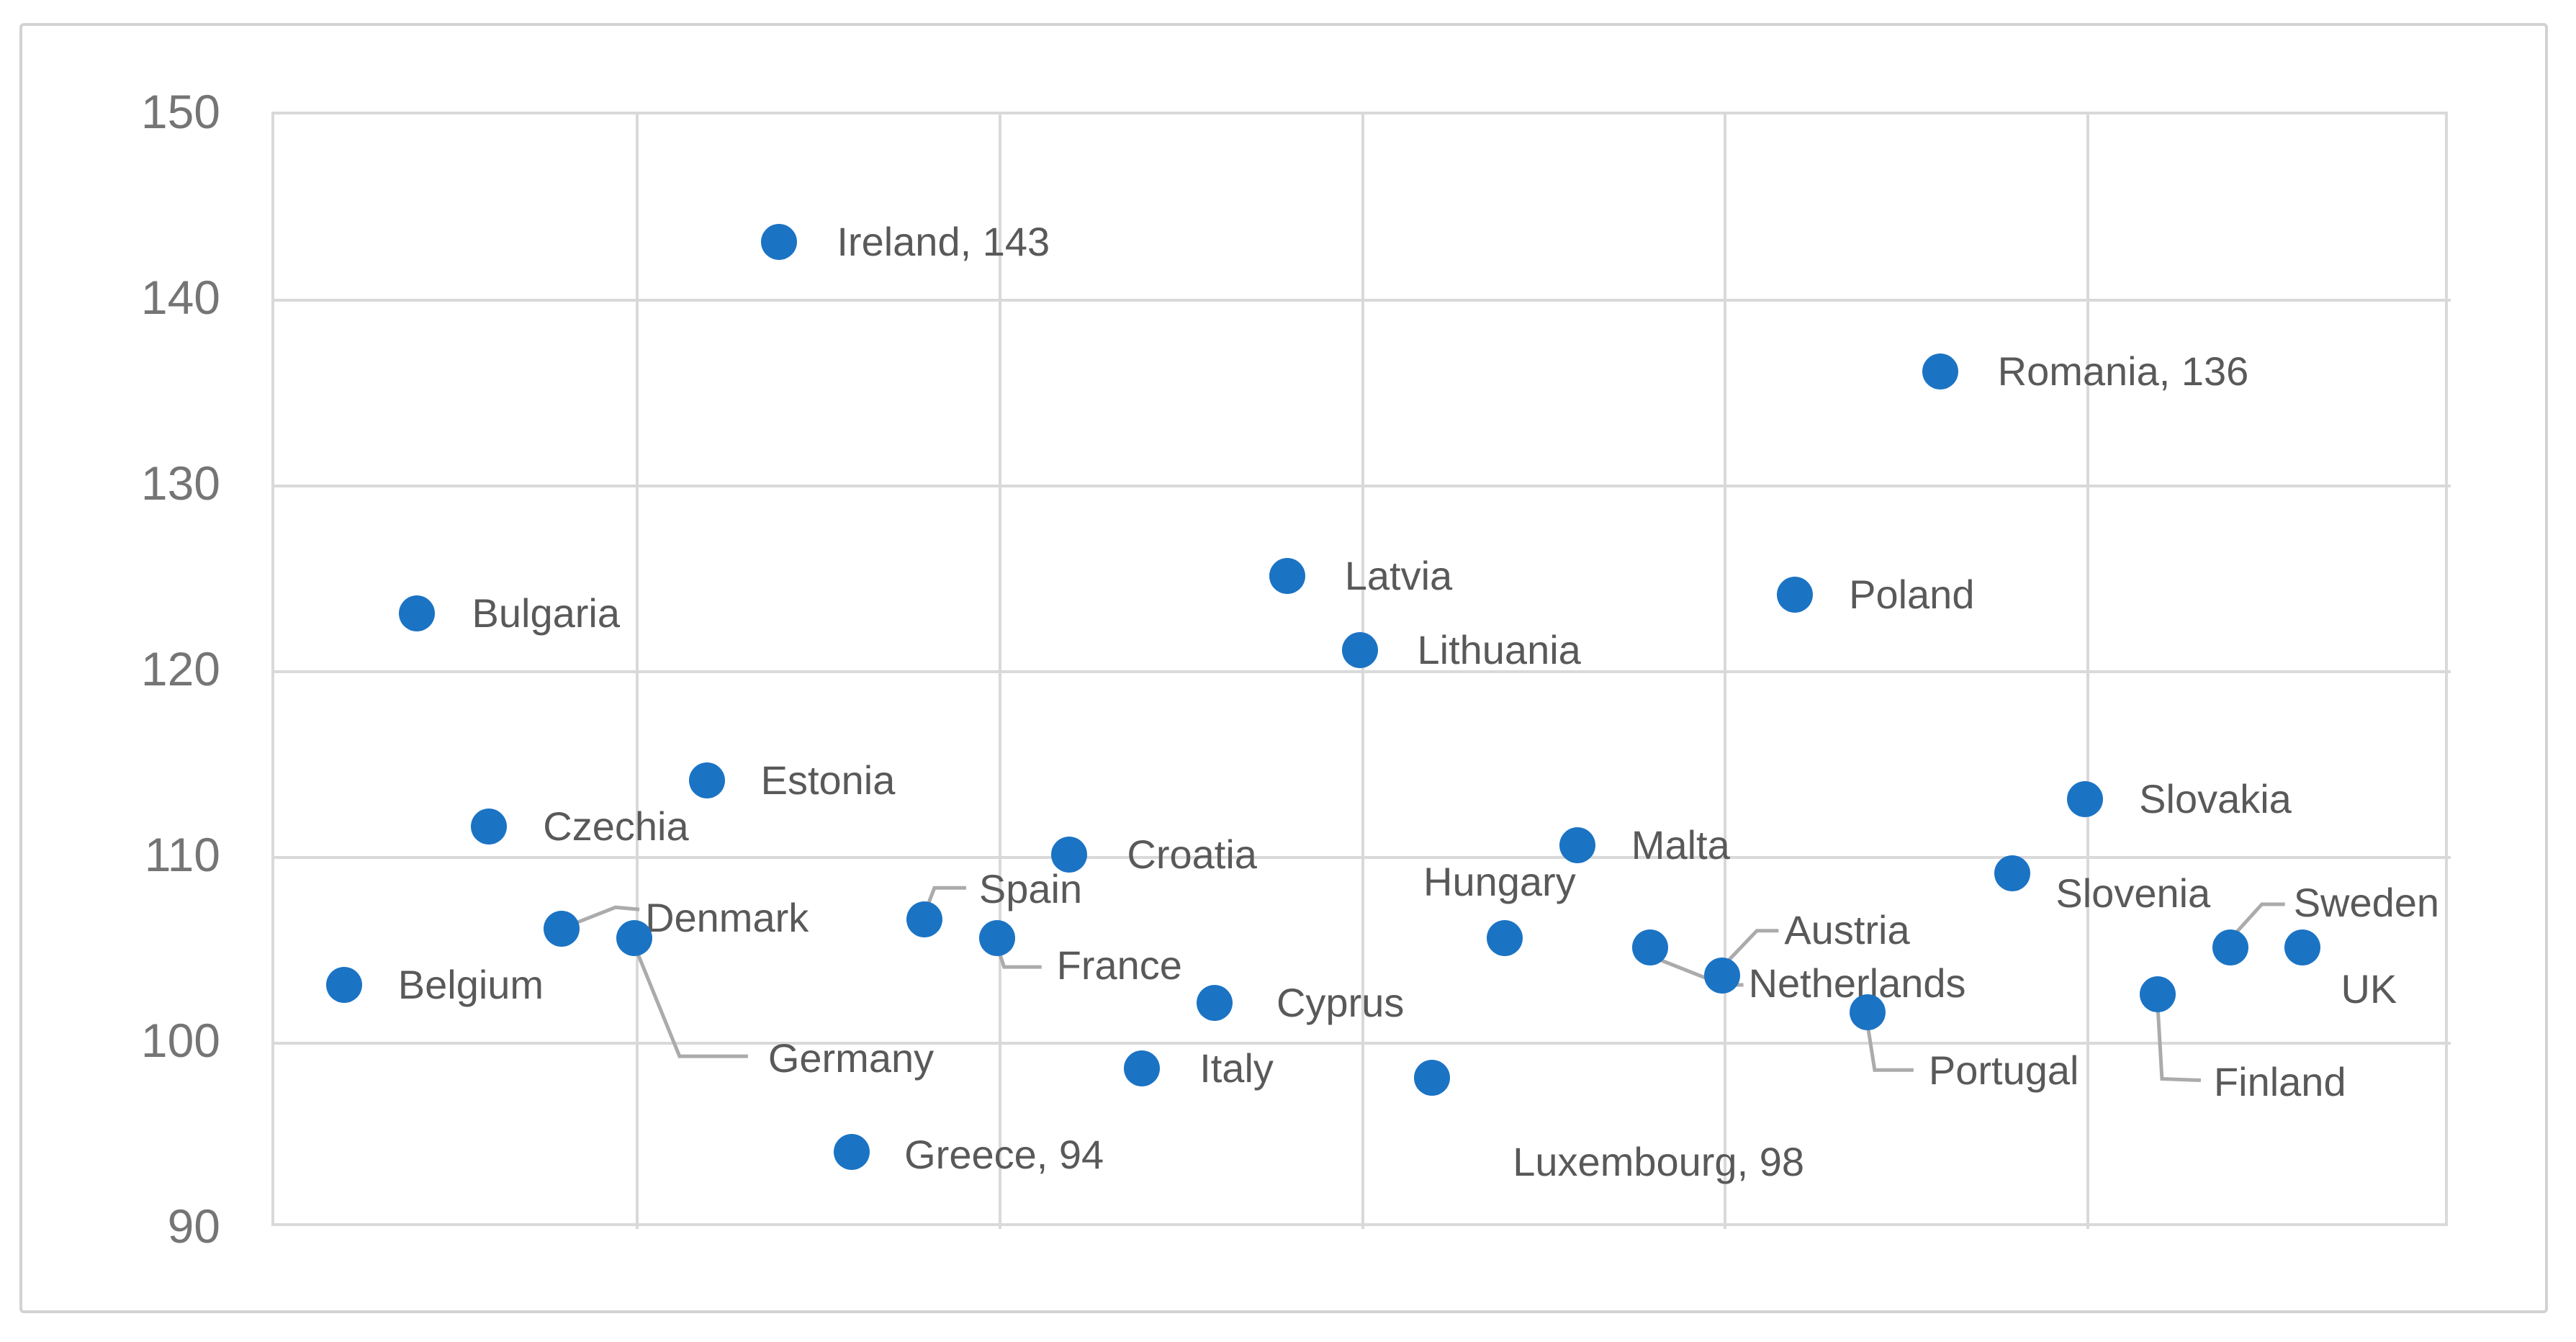 This screenshot has width=2576, height=1342. What do you see at coordinates (2302, 947) in the screenshot?
I see `data-point-uk` at bounding box center [2302, 947].